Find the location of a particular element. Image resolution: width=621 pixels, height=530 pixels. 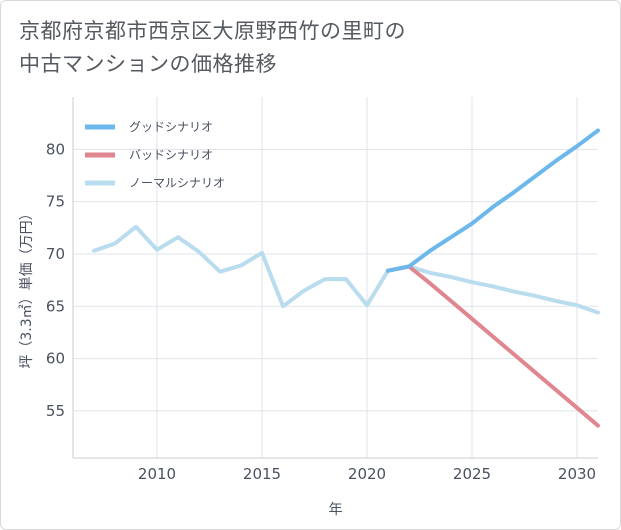

chart-title: 京都府京都市西京区大原野西竹の里町の 中古マンションの価格推移 is located at coordinates (314, 48).